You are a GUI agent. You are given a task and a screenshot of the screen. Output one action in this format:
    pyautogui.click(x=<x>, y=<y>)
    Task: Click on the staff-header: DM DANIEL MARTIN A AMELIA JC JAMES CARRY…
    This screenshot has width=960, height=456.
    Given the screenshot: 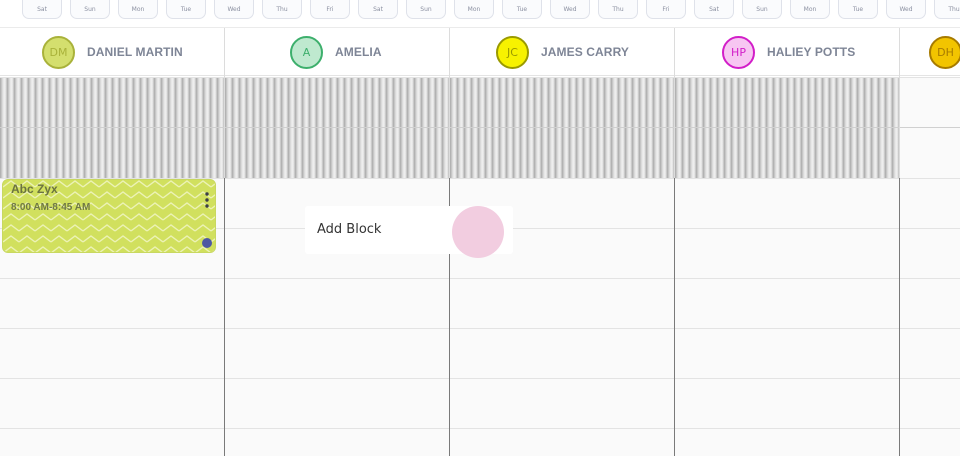 What is the action you would take?
    pyautogui.click(x=480, y=52)
    